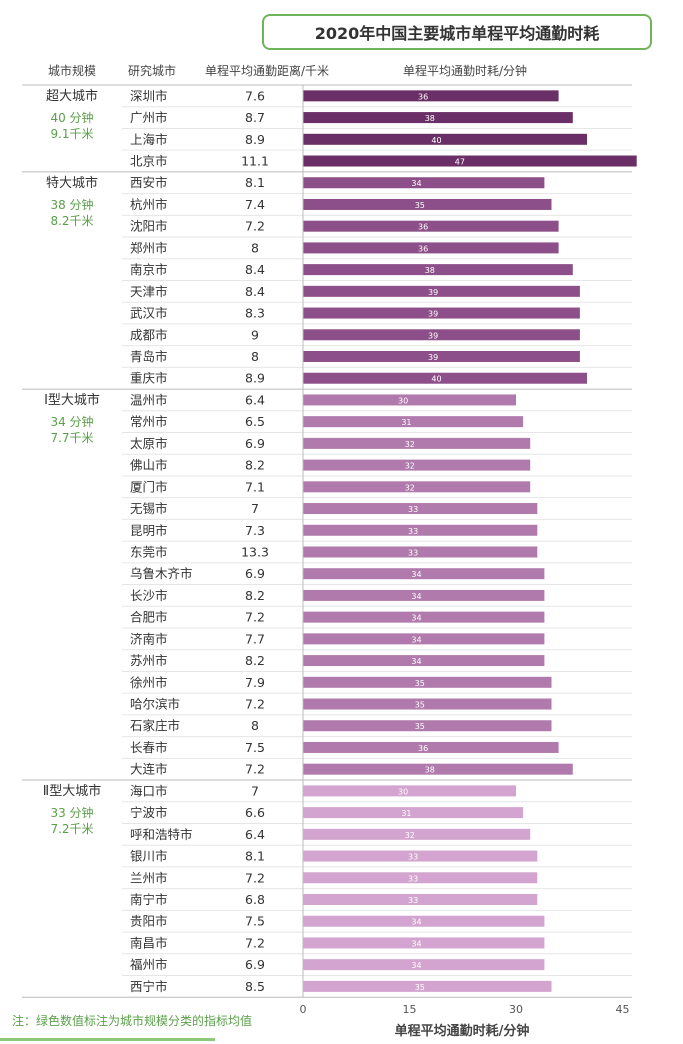 This screenshot has width=683, height=1044. What do you see at coordinates (149, 747) in the screenshot?
I see `city-label: 长春市` at bounding box center [149, 747].